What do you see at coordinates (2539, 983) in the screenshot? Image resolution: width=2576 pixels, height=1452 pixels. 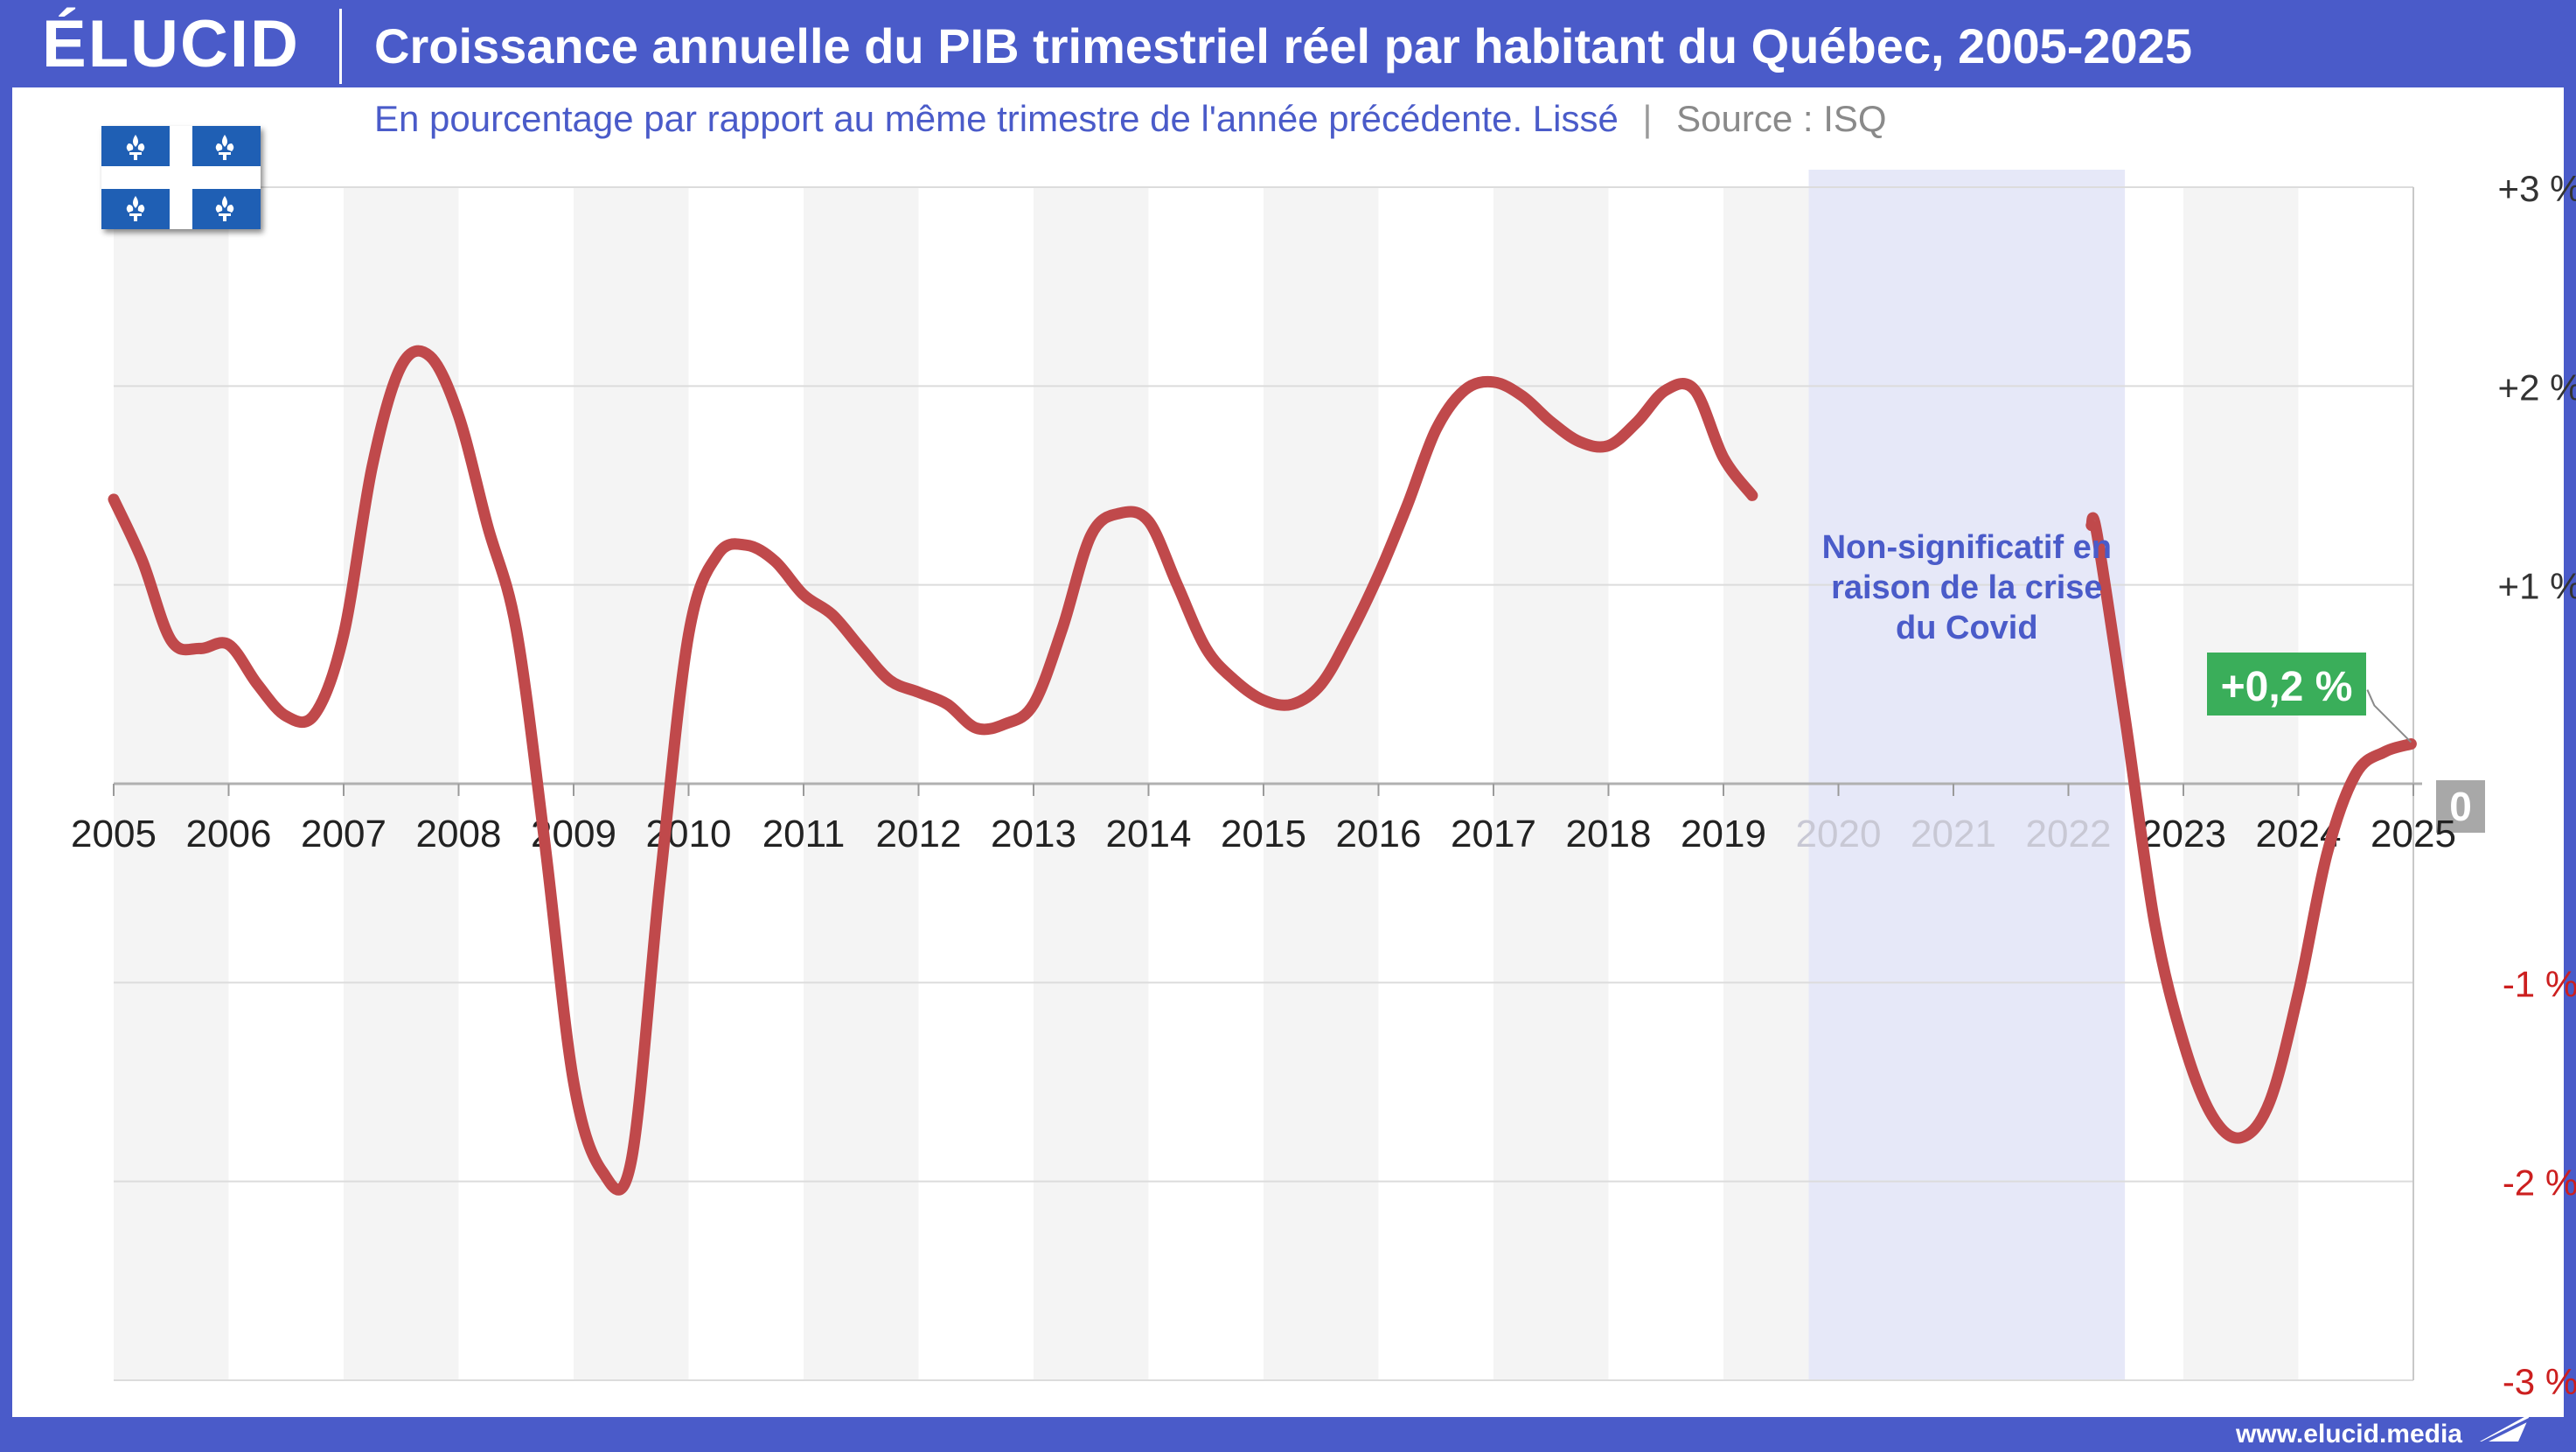 I see `y-tick-label: -1 %` at bounding box center [2539, 983].